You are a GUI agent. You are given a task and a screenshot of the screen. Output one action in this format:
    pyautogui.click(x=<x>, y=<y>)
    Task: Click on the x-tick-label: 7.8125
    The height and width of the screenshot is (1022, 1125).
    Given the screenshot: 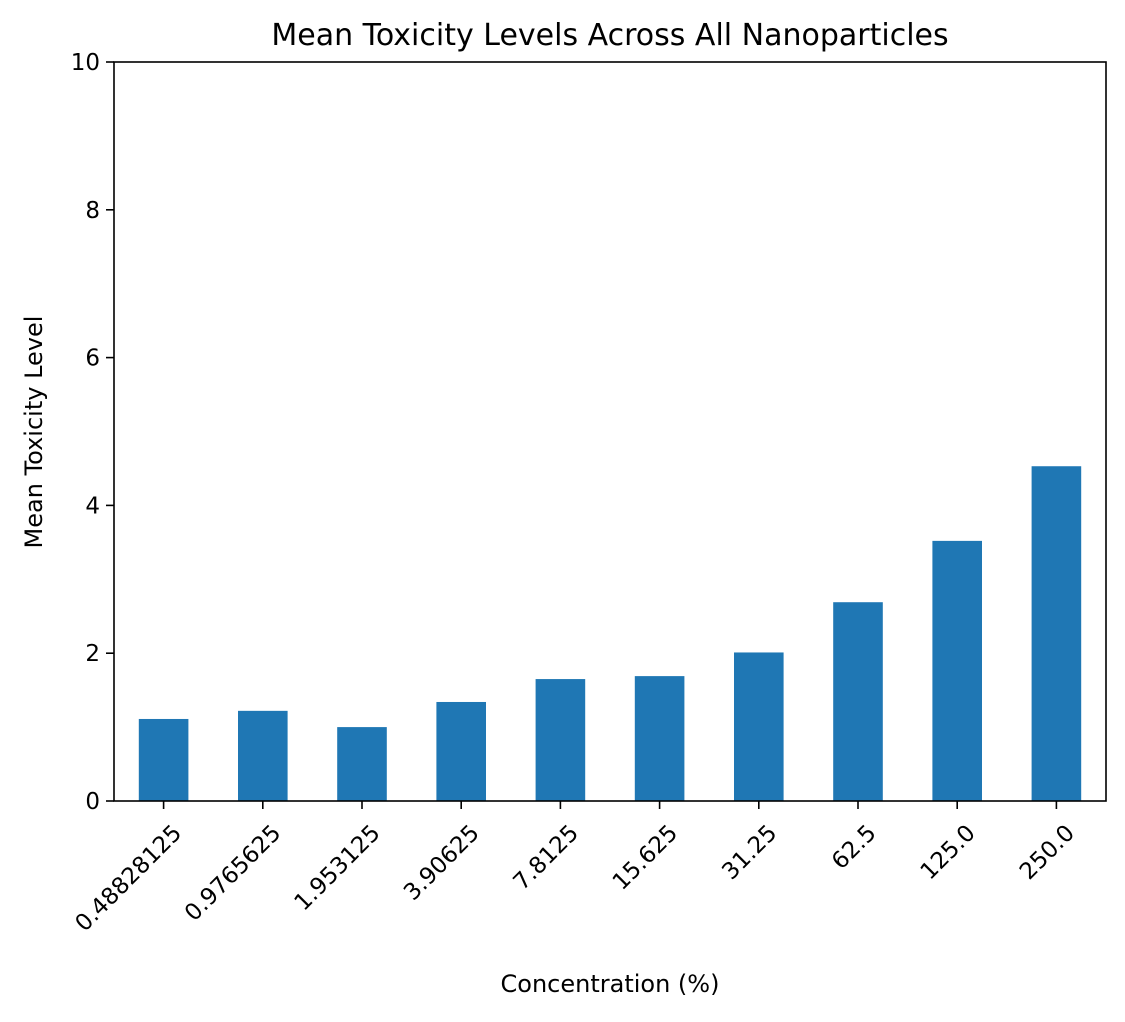 What is the action you would take?
    pyautogui.click(x=546, y=857)
    